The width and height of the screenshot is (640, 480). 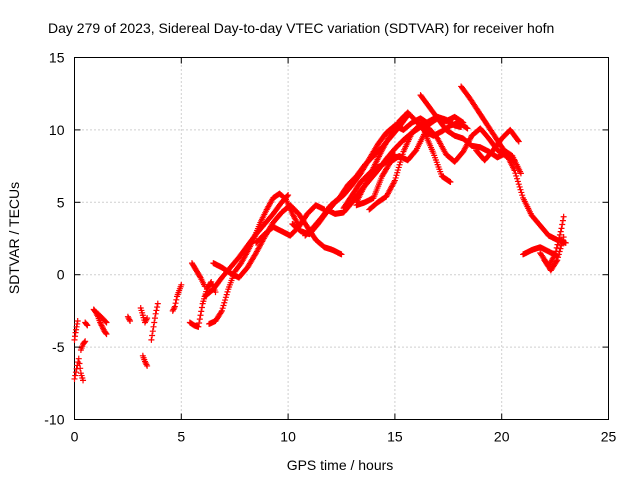 I want to click on y-tick-labels: -10 -5 0 5 10 15, so click(x=54, y=239).